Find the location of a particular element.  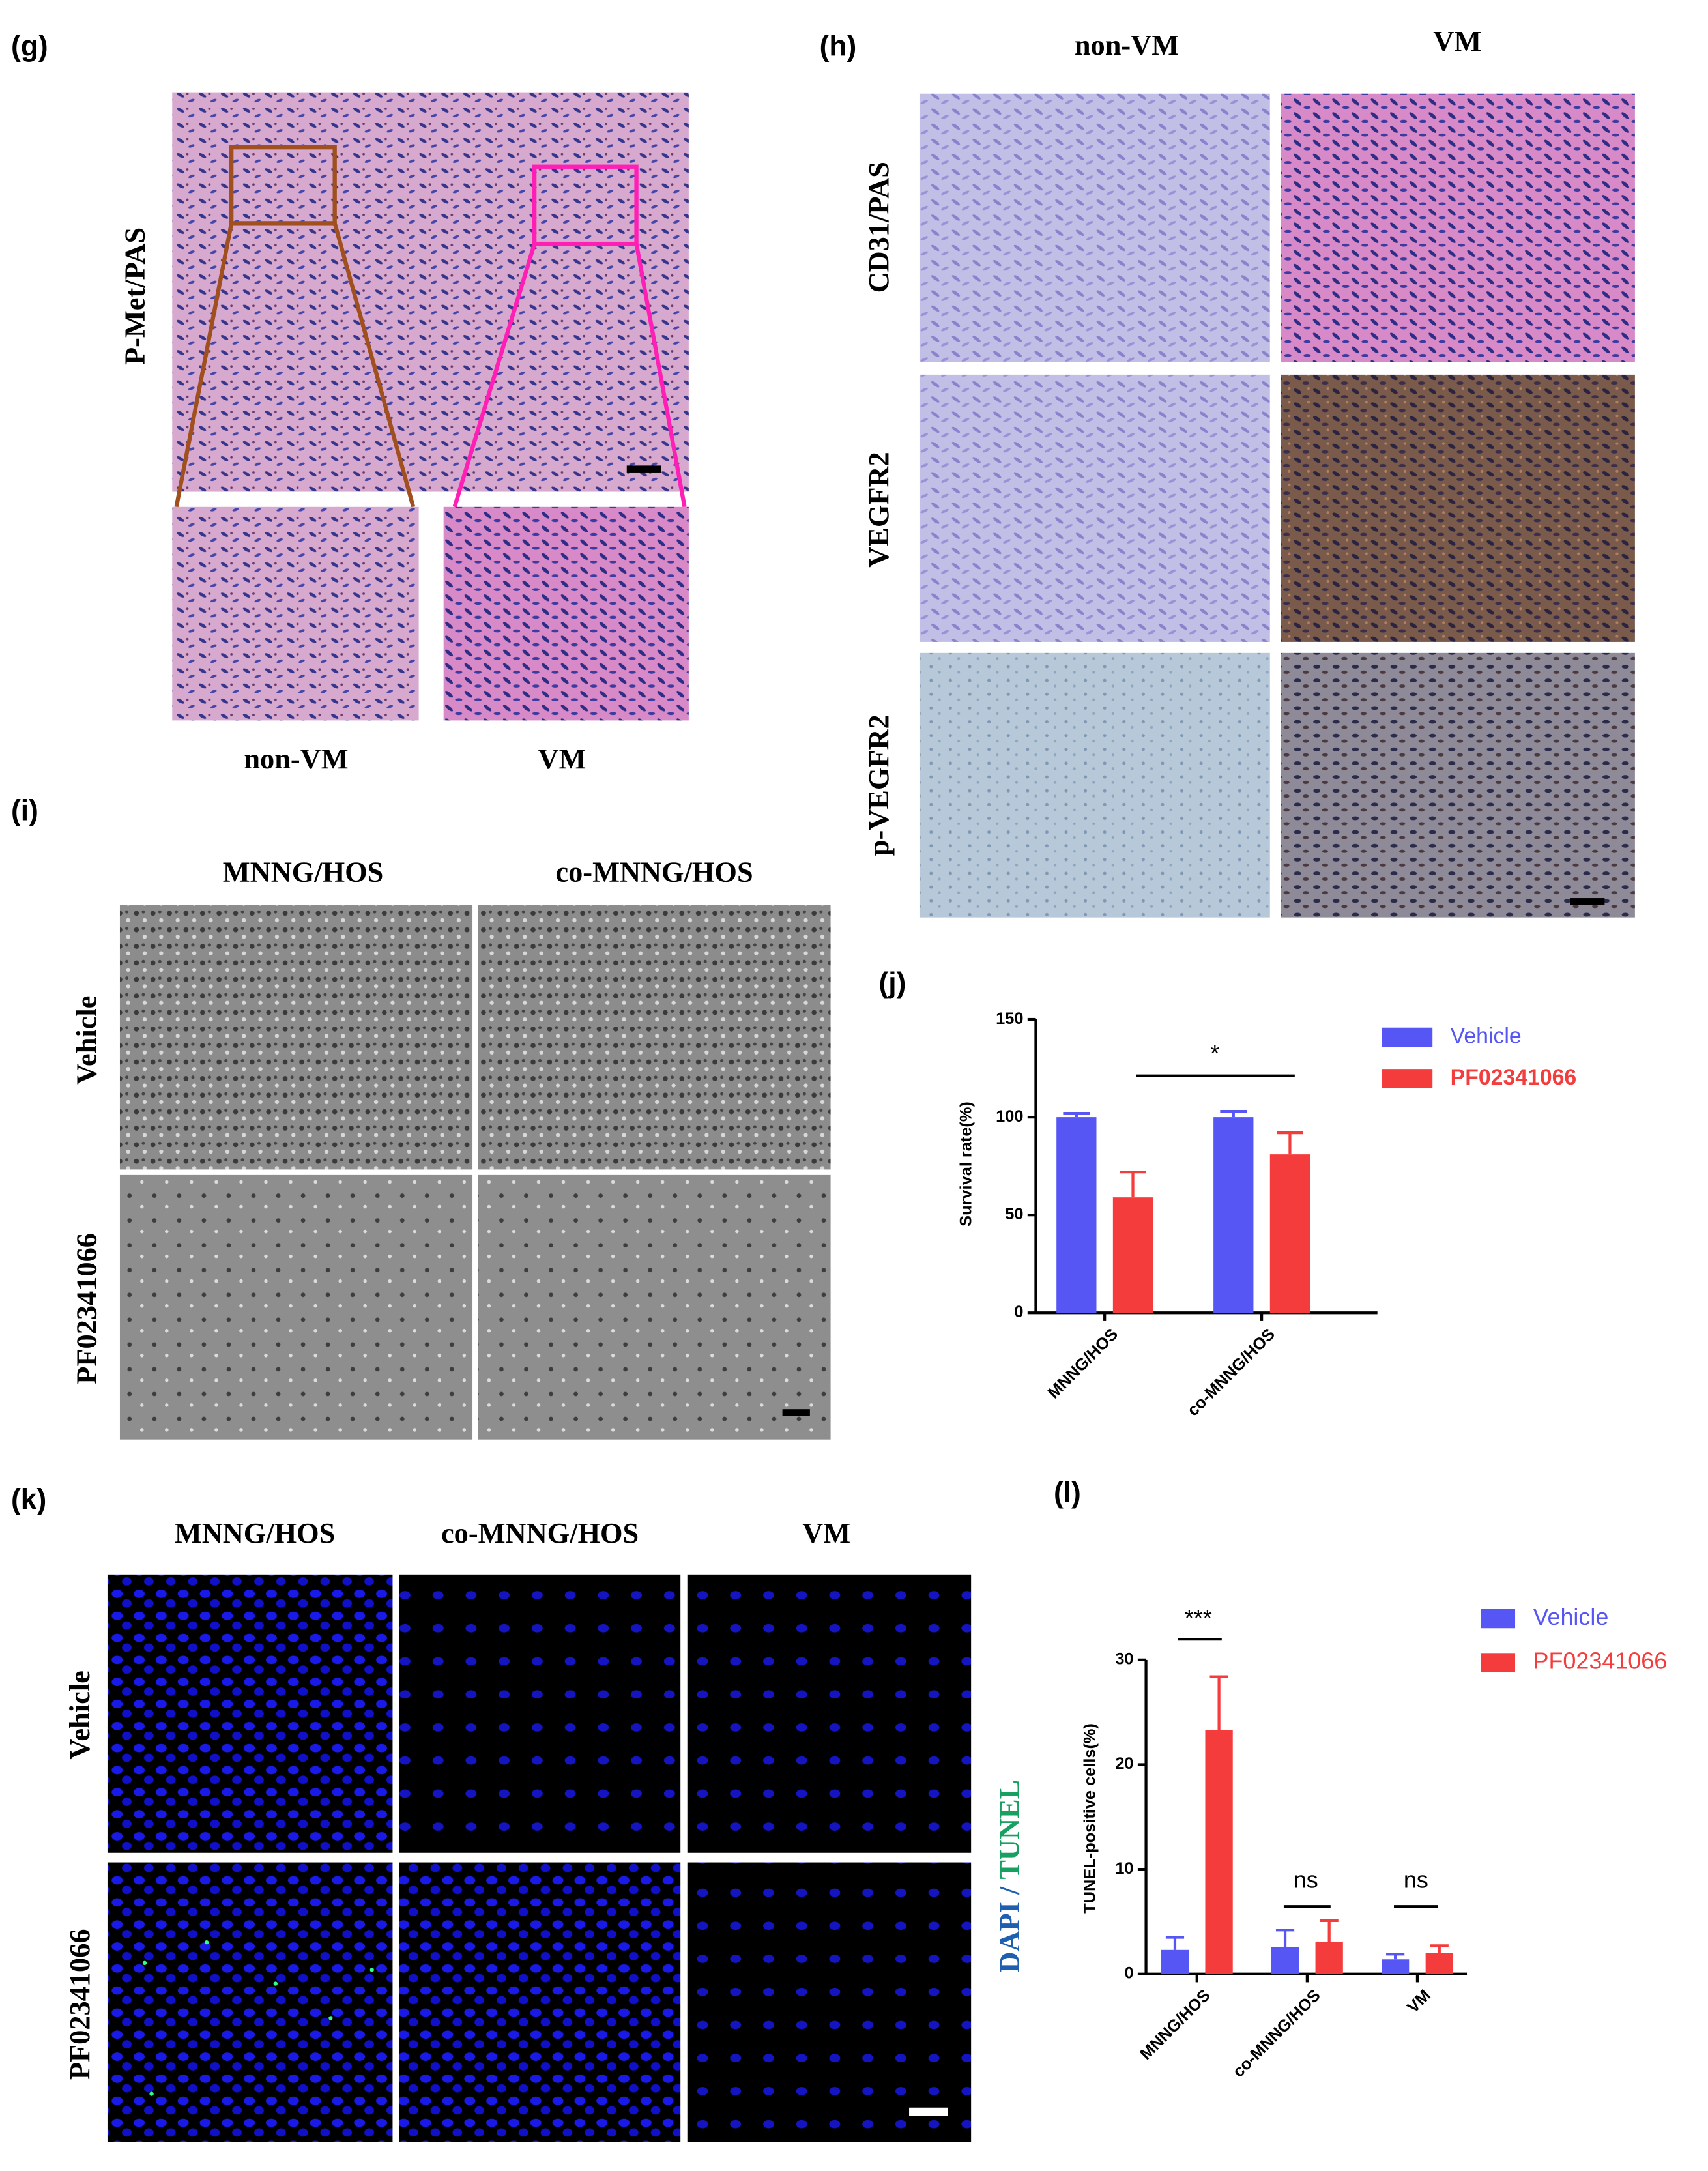

panel-label: (l) is located at coordinates (1067, 1493).